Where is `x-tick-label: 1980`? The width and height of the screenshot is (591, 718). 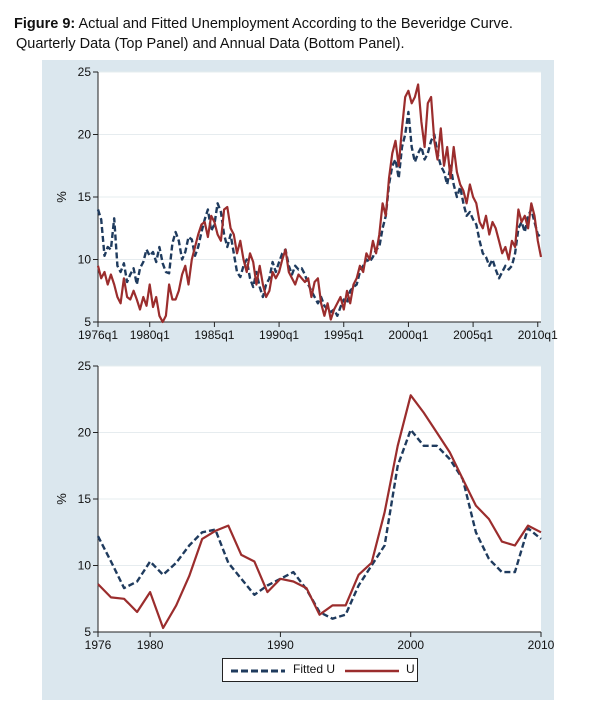 x-tick-label: 1980 is located at coordinates (150, 645).